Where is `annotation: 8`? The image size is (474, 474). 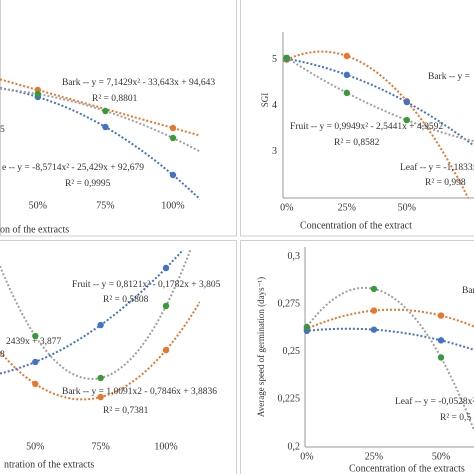
annotation: 8 is located at coordinates (2, 355).